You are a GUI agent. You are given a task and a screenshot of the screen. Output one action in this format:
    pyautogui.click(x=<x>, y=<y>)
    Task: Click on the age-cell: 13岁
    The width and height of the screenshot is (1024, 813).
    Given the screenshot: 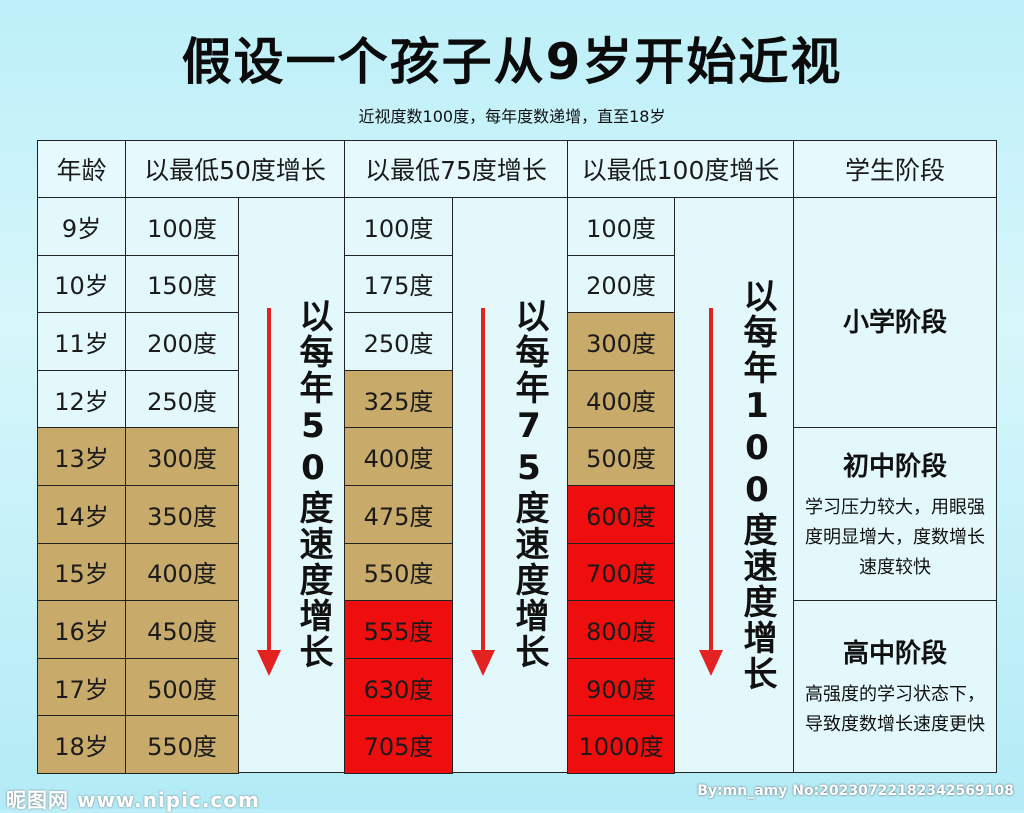 What is the action you would take?
    pyautogui.click(x=81, y=456)
    